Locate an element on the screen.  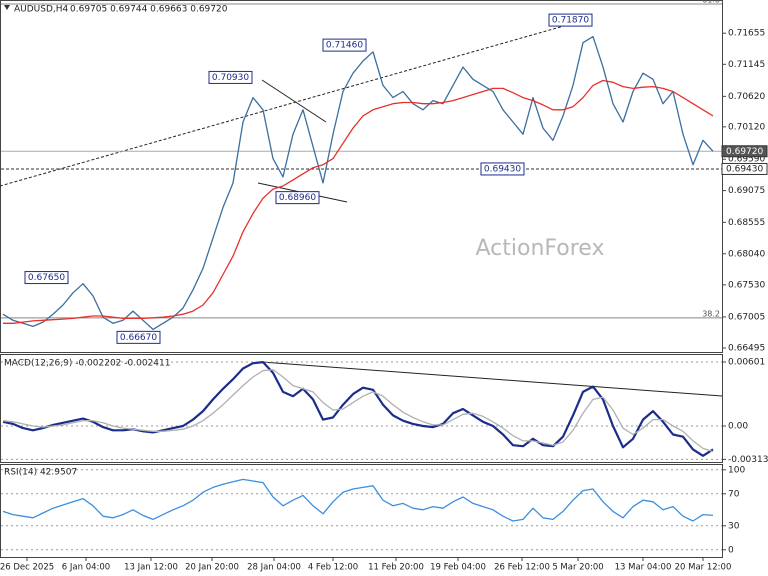
y-tick-label: 0.71655 is located at coordinates (746, 34).